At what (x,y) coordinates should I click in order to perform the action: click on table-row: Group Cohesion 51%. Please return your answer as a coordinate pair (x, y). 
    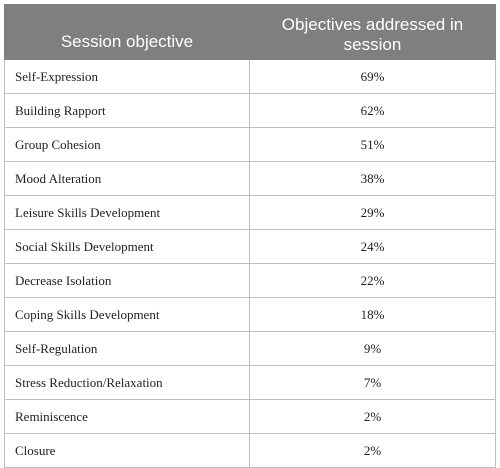
    Looking at the image, I should click on (250, 144).